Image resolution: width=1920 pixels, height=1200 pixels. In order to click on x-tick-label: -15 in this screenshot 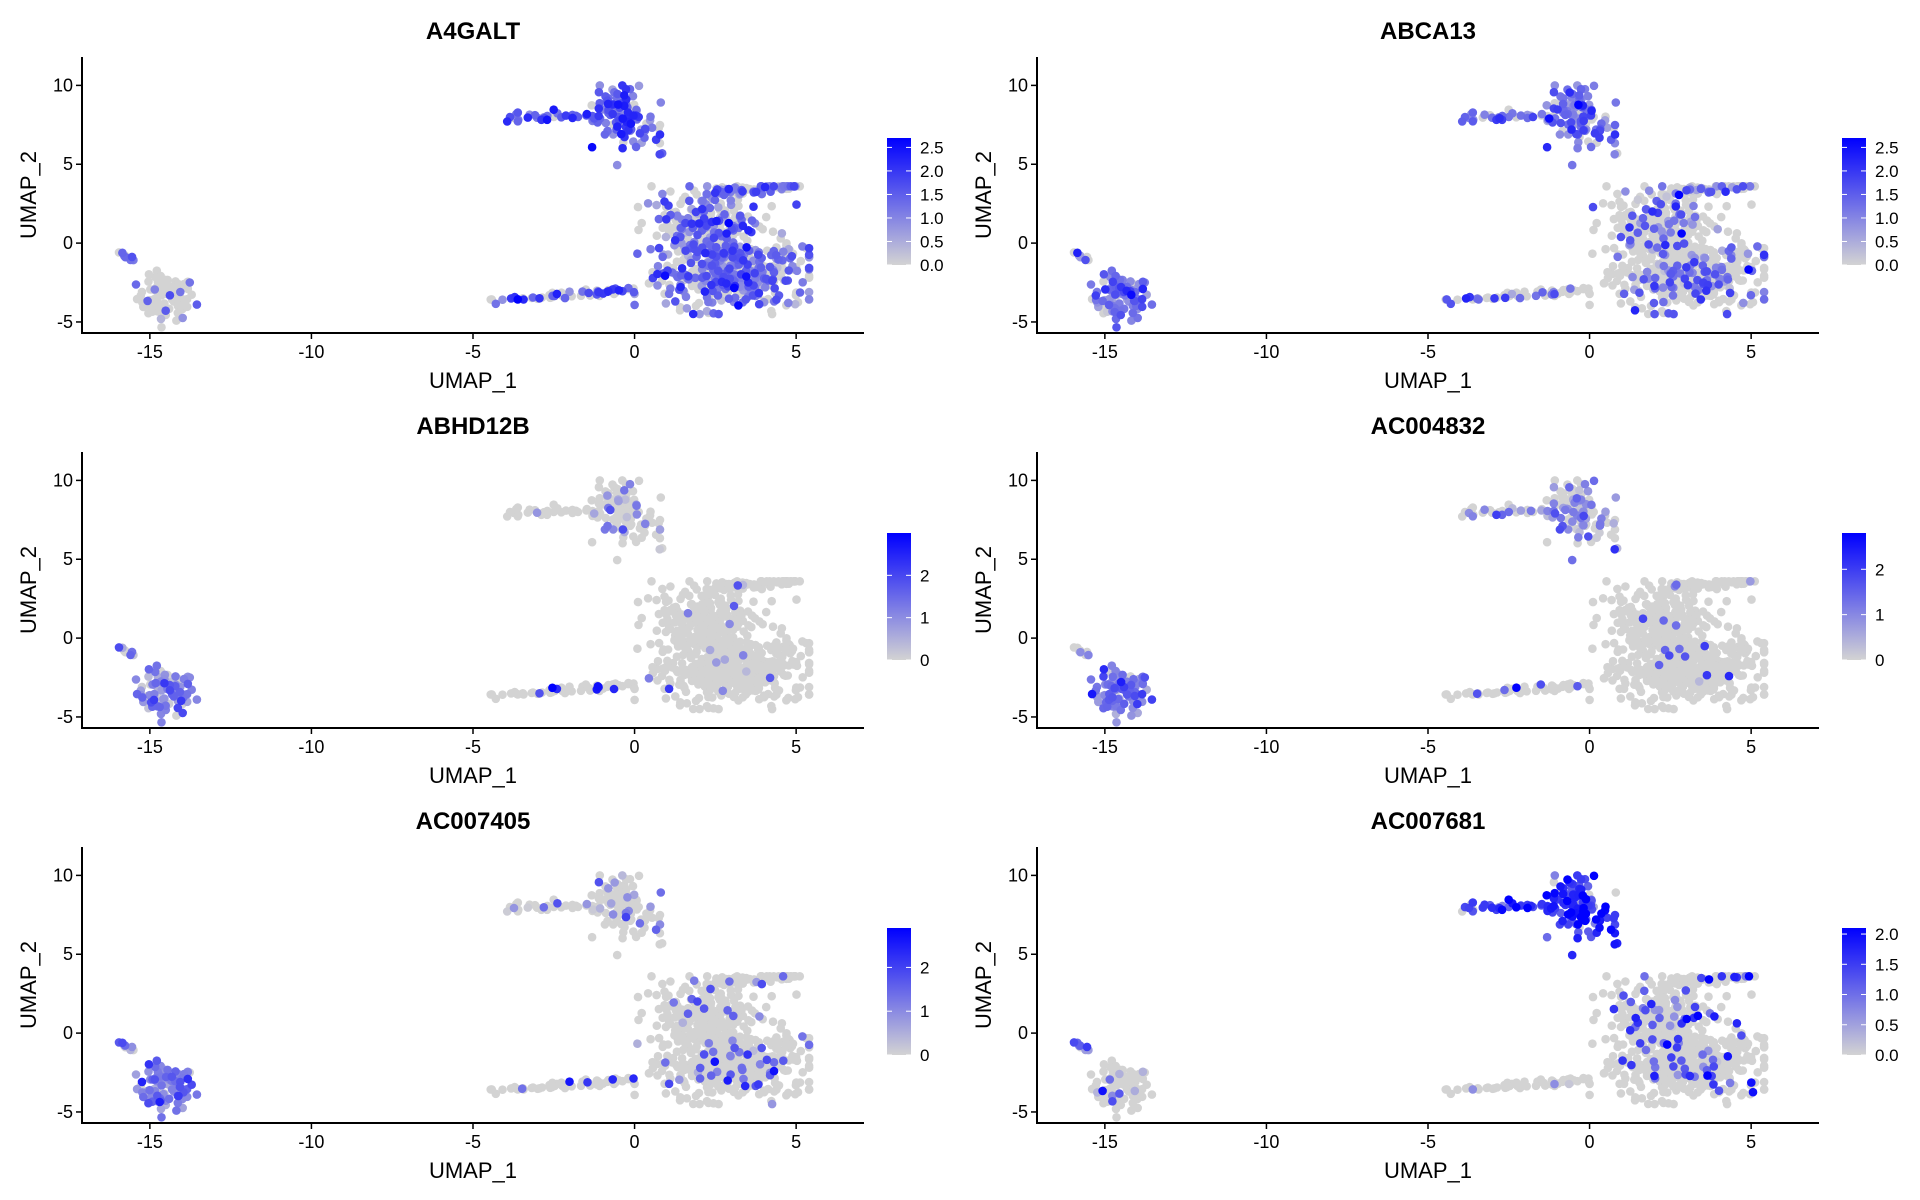, I will do `click(150, 352)`.